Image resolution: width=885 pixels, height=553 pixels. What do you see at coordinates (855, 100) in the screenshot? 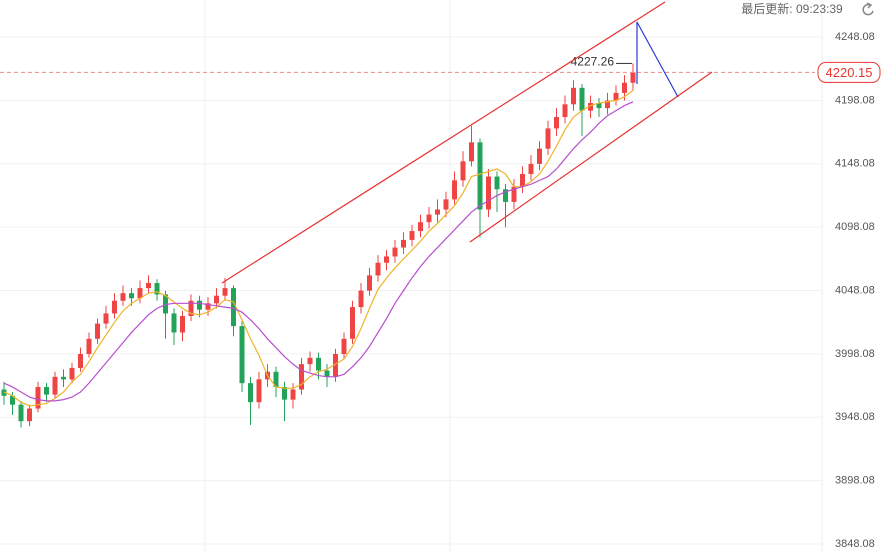
I see `y-tick-label: 4198.08` at bounding box center [855, 100].